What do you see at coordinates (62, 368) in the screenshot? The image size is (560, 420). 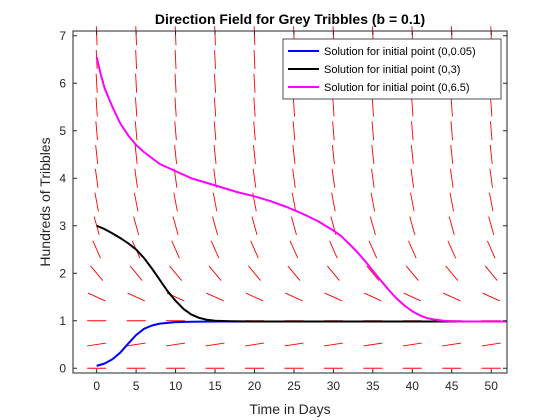 I see `y-tick-label: 0` at bounding box center [62, 368].